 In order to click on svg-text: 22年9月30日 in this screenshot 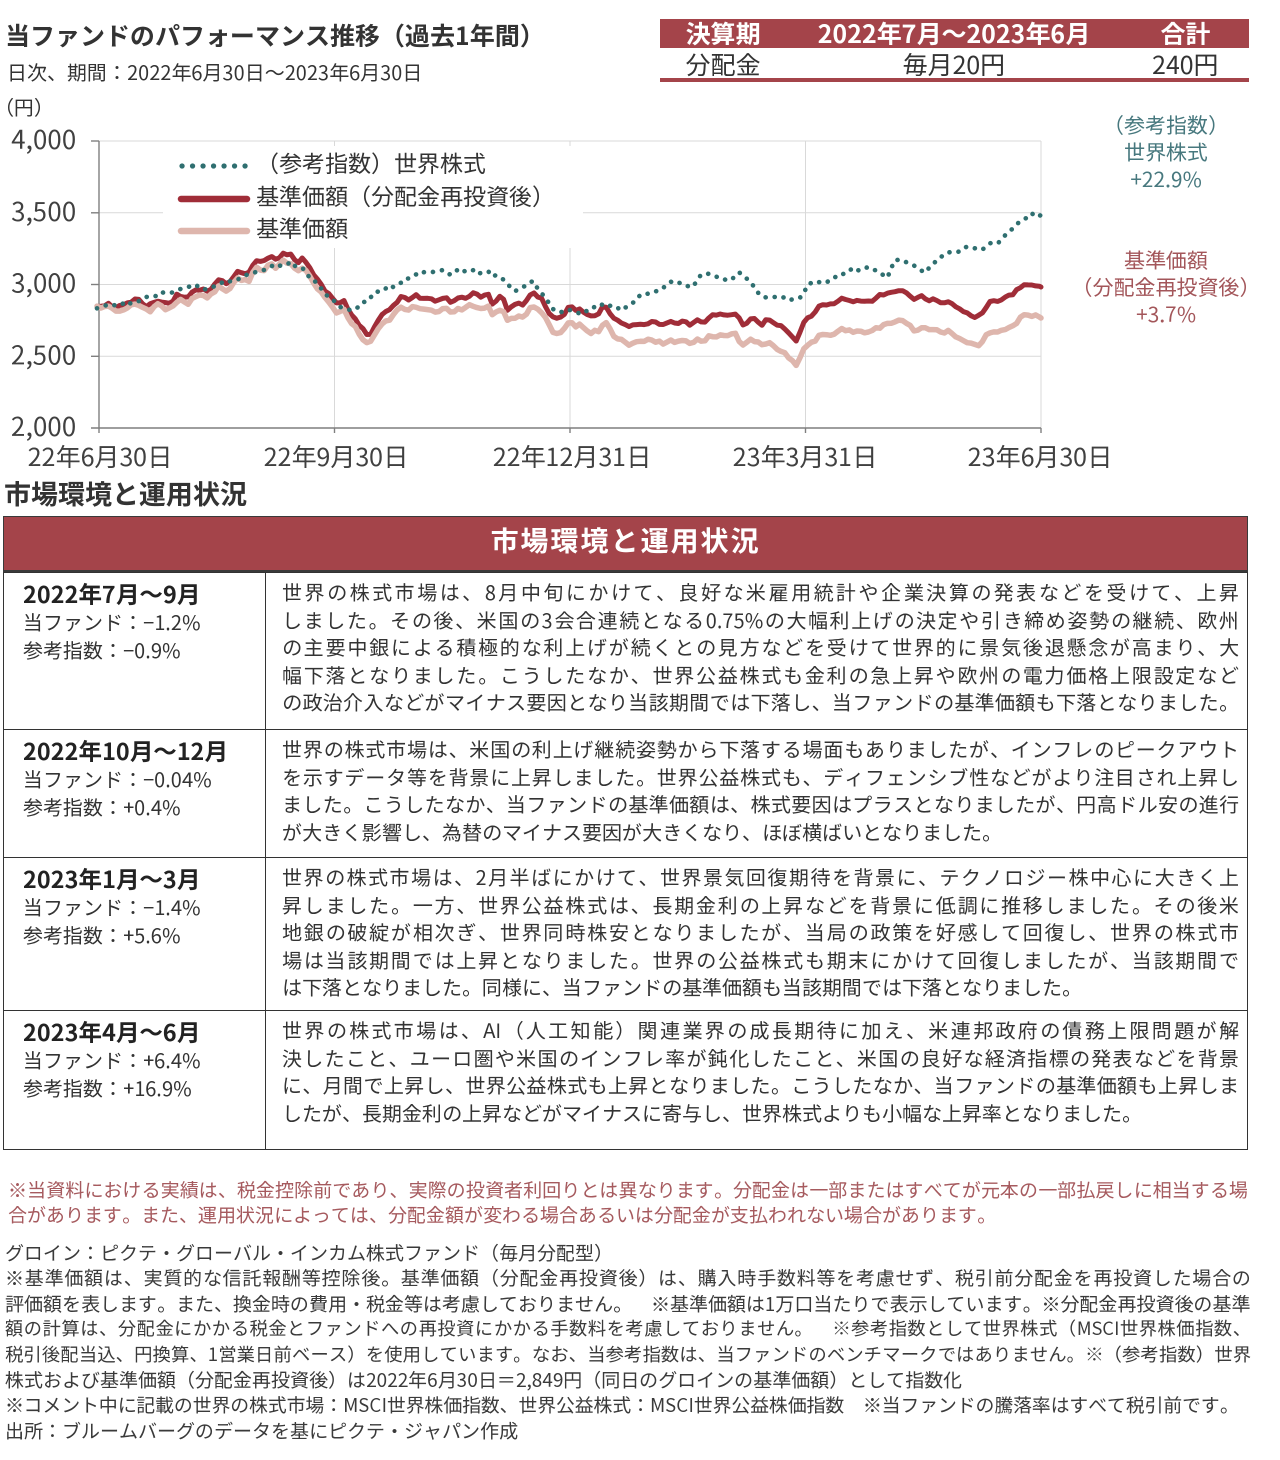, I will do `click(336, 454)`.